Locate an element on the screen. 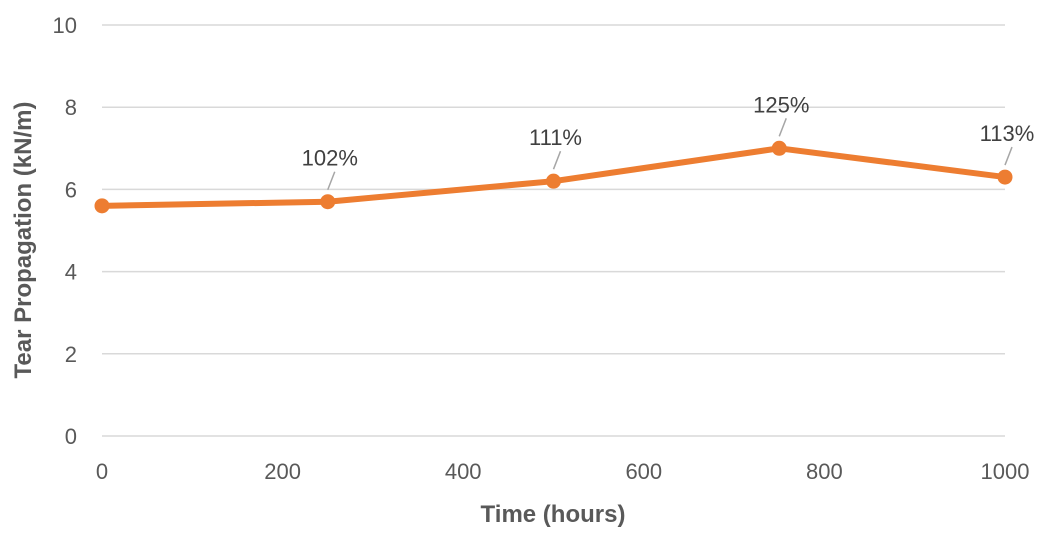  x-tick-label-200: 200 is located at coordinates (282, 471).